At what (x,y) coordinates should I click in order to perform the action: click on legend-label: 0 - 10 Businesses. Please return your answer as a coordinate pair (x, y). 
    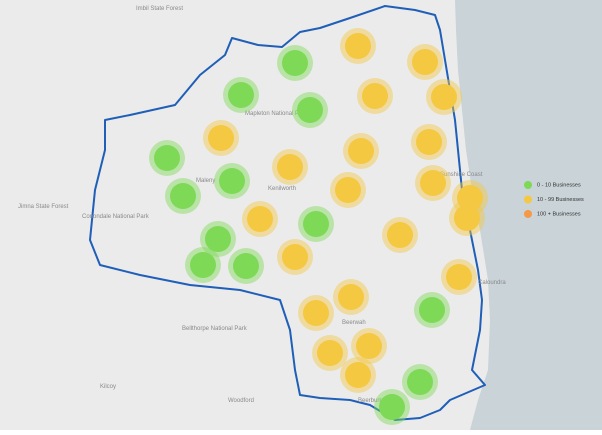
    Looking at the image, I should click on (559, 185).